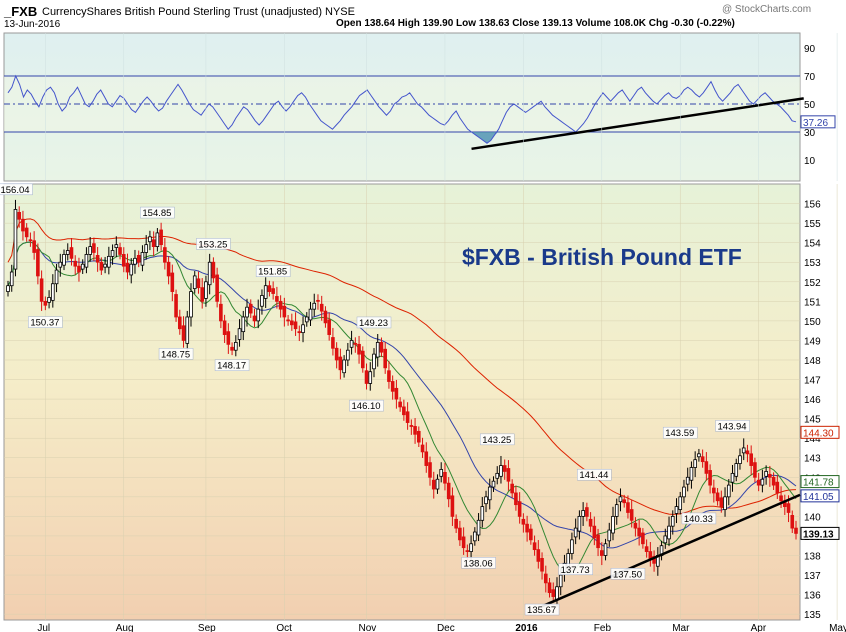 The image size is (846, 632). I want to click on x-tick-label: Jul, so click(43, 627).